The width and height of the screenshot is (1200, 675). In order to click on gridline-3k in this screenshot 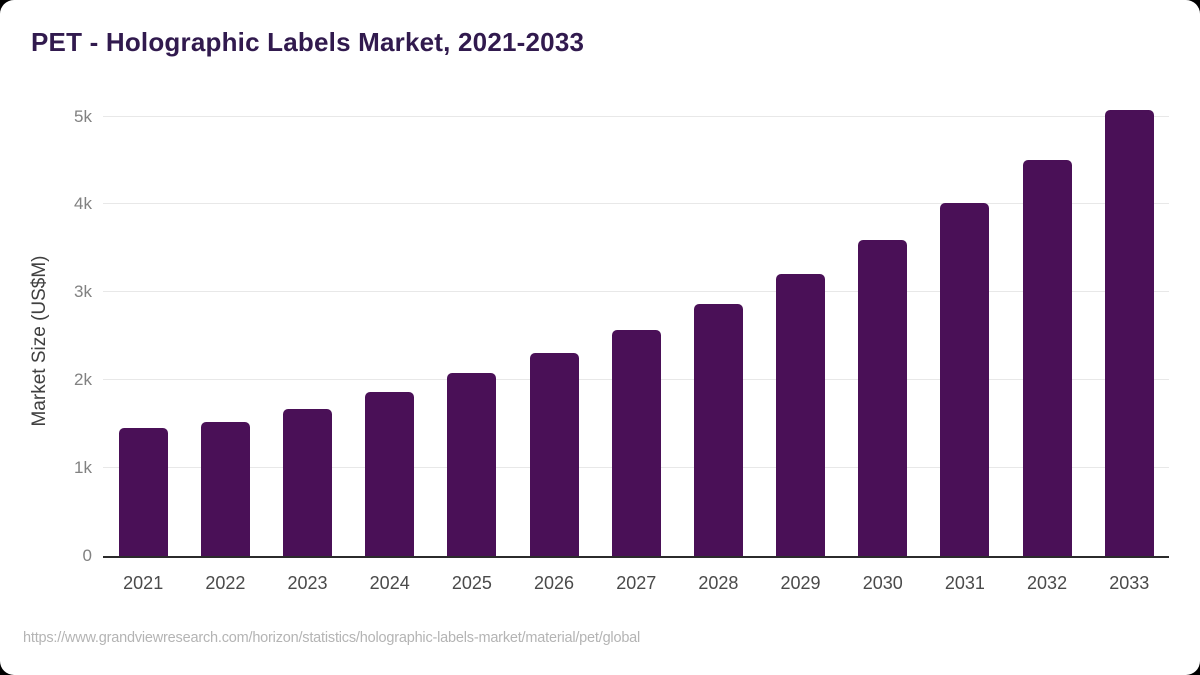, I will do `click(636, 292)`.